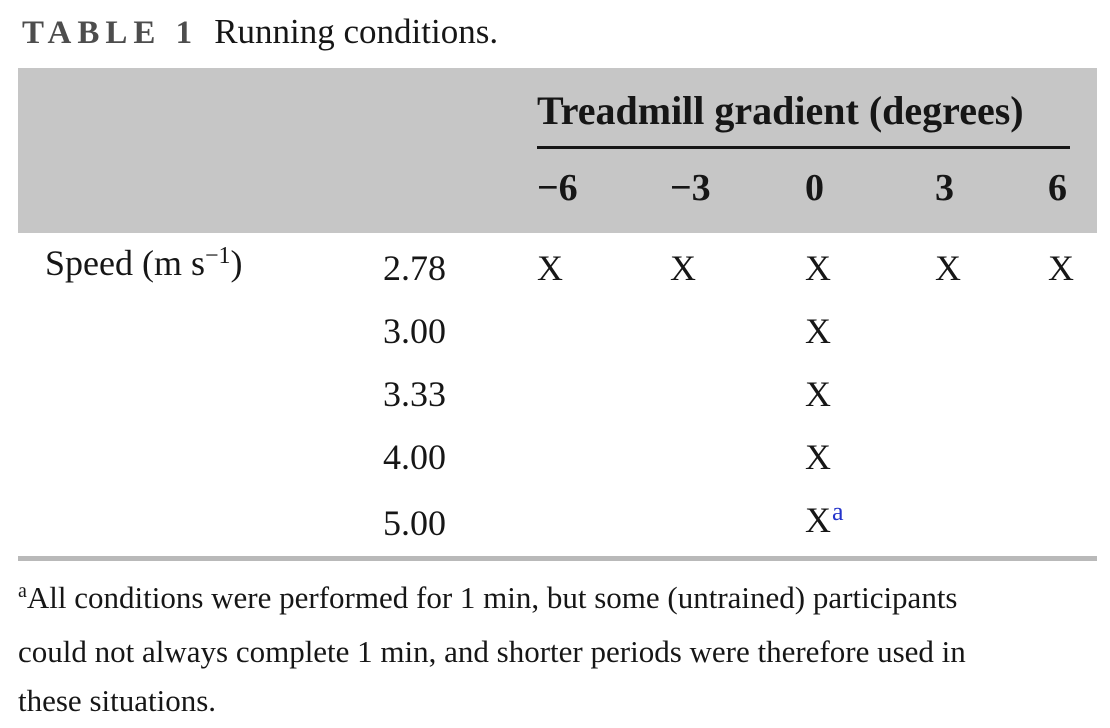 This screenshot has width=1110, height=728. Describe the element at coordinates (690, 188) in the screenshot. I see `gradient-col-minus3: −3` at that location.